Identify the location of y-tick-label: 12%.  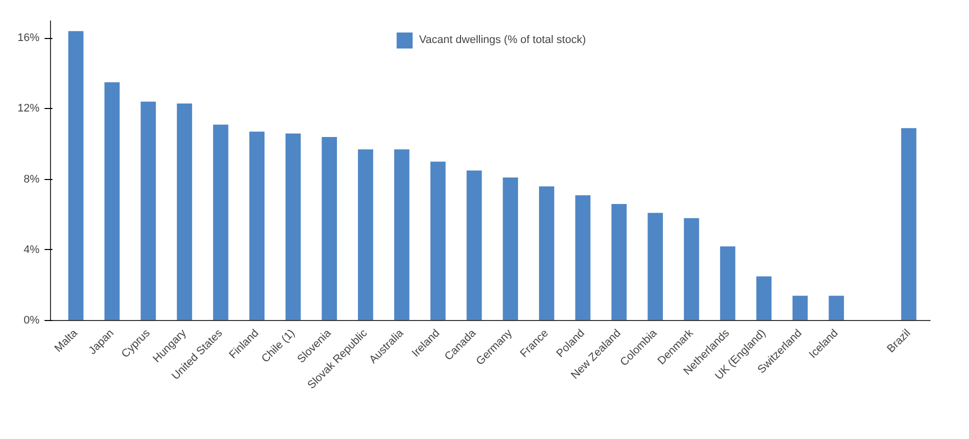
(28, 108).